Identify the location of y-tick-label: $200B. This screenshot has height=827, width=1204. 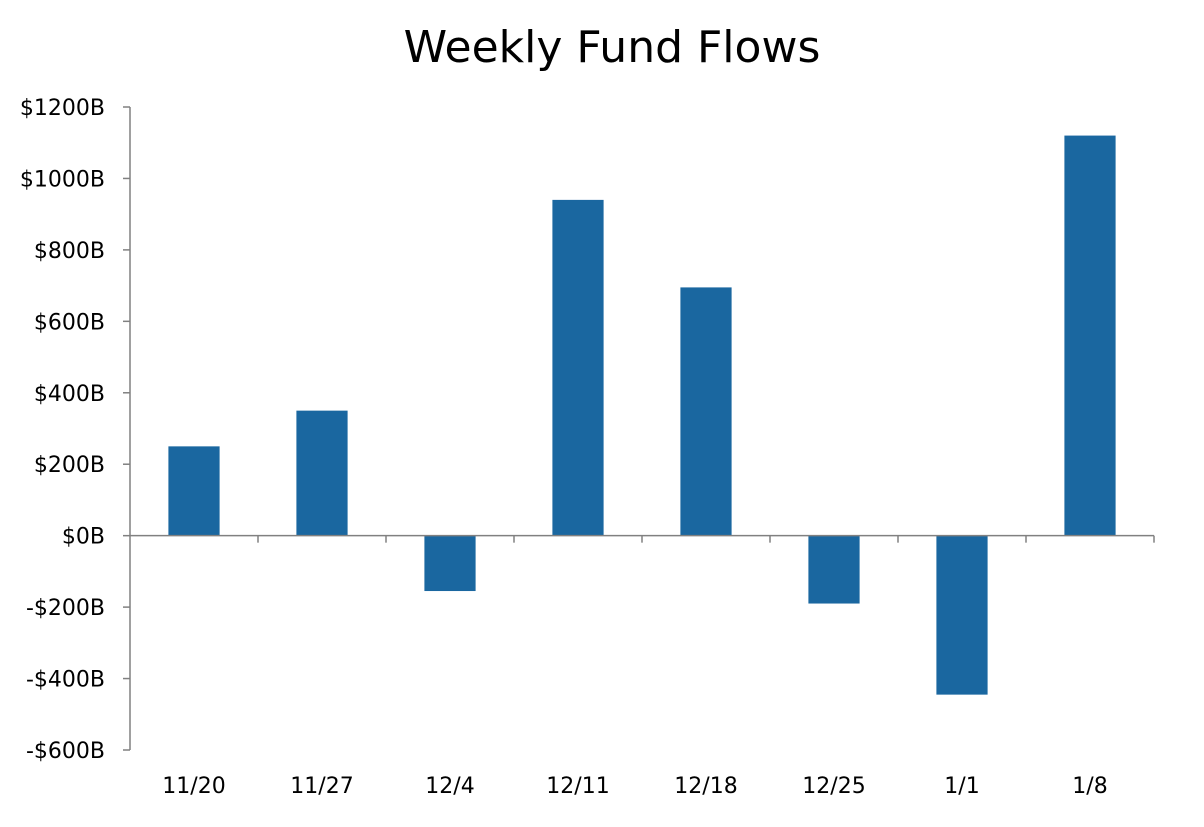
(69, 465).